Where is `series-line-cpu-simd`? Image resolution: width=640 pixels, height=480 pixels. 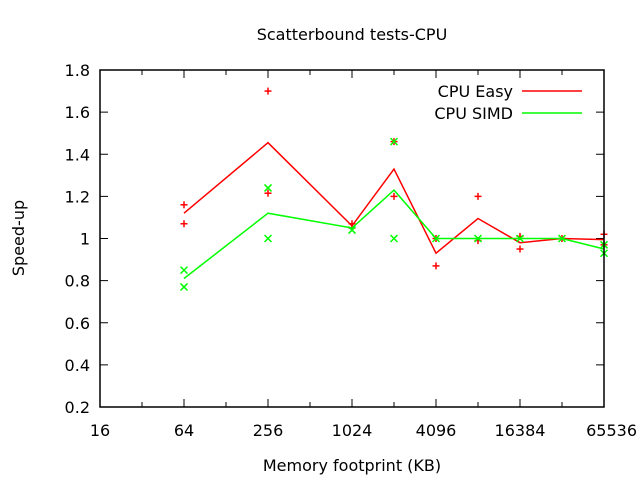 series-line-cpu-simd is located at coordinates (394, 234).